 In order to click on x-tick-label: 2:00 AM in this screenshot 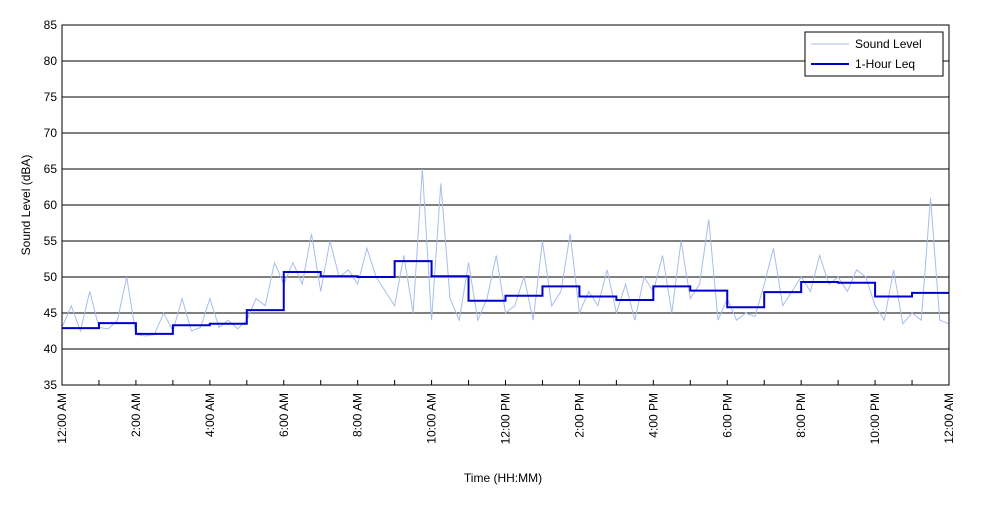, I will do `click(136, 415)`.